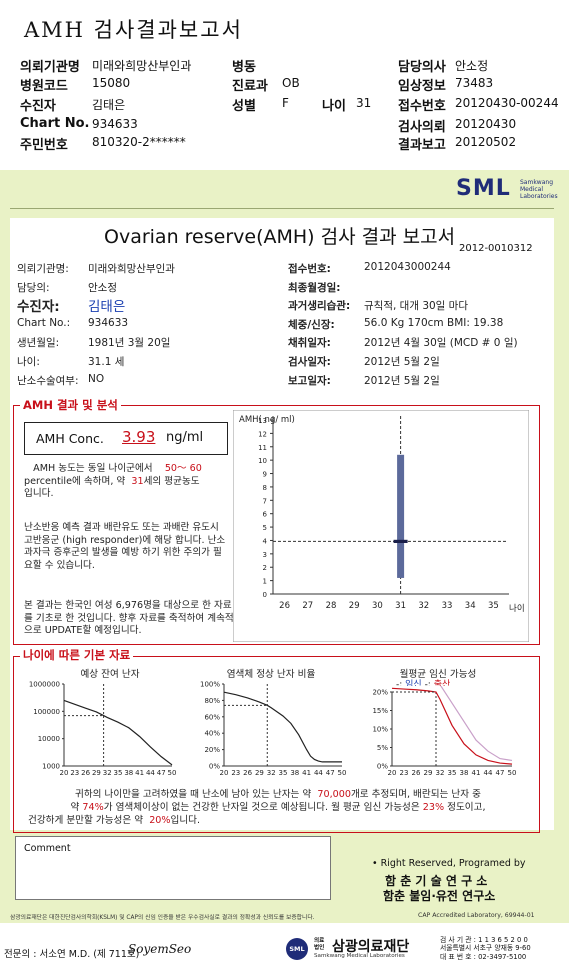 This screenshot has height=974, width=569. What do you see at coordinates (262, 434) in the screenshot?
I see `y-tick-label: 12` at bounding box center [262, 434].